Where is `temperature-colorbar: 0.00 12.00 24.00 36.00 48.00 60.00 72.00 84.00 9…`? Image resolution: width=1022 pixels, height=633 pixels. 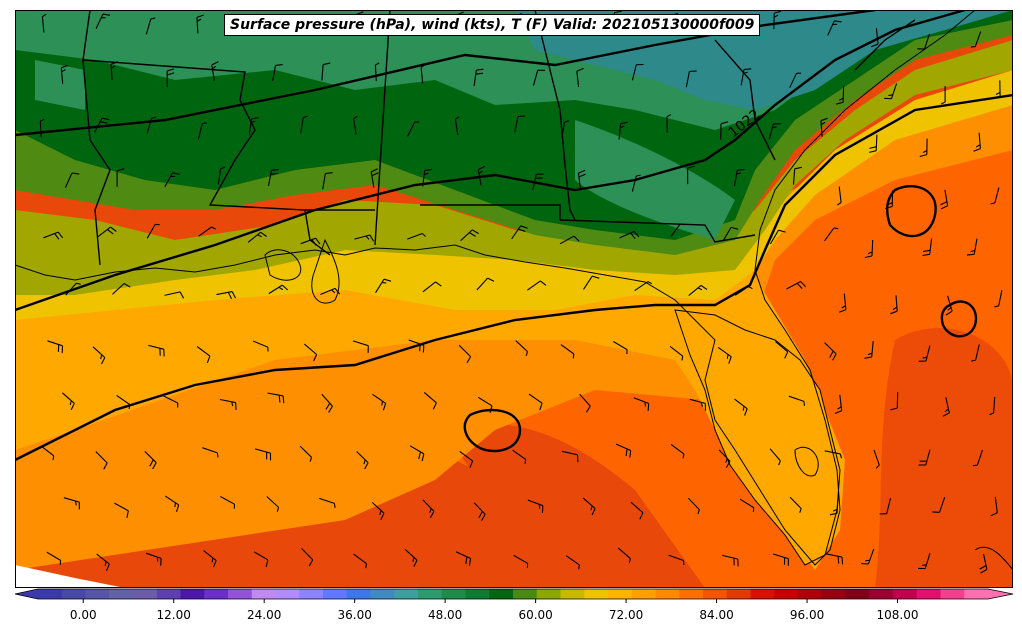
temperature-colorbar: 0.00 12.00 24.00 36.00 48.00 60.00 72.00 84.00 9… is located at coordinates (514, 605).